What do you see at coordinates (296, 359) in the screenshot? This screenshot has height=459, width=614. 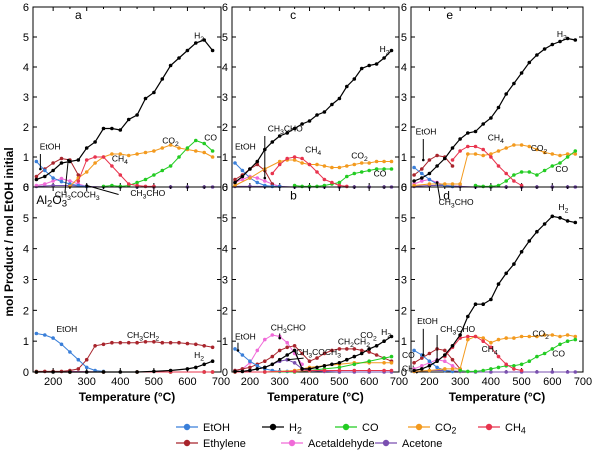 I see `annotation-pointer` at bounding box center [296, 359].